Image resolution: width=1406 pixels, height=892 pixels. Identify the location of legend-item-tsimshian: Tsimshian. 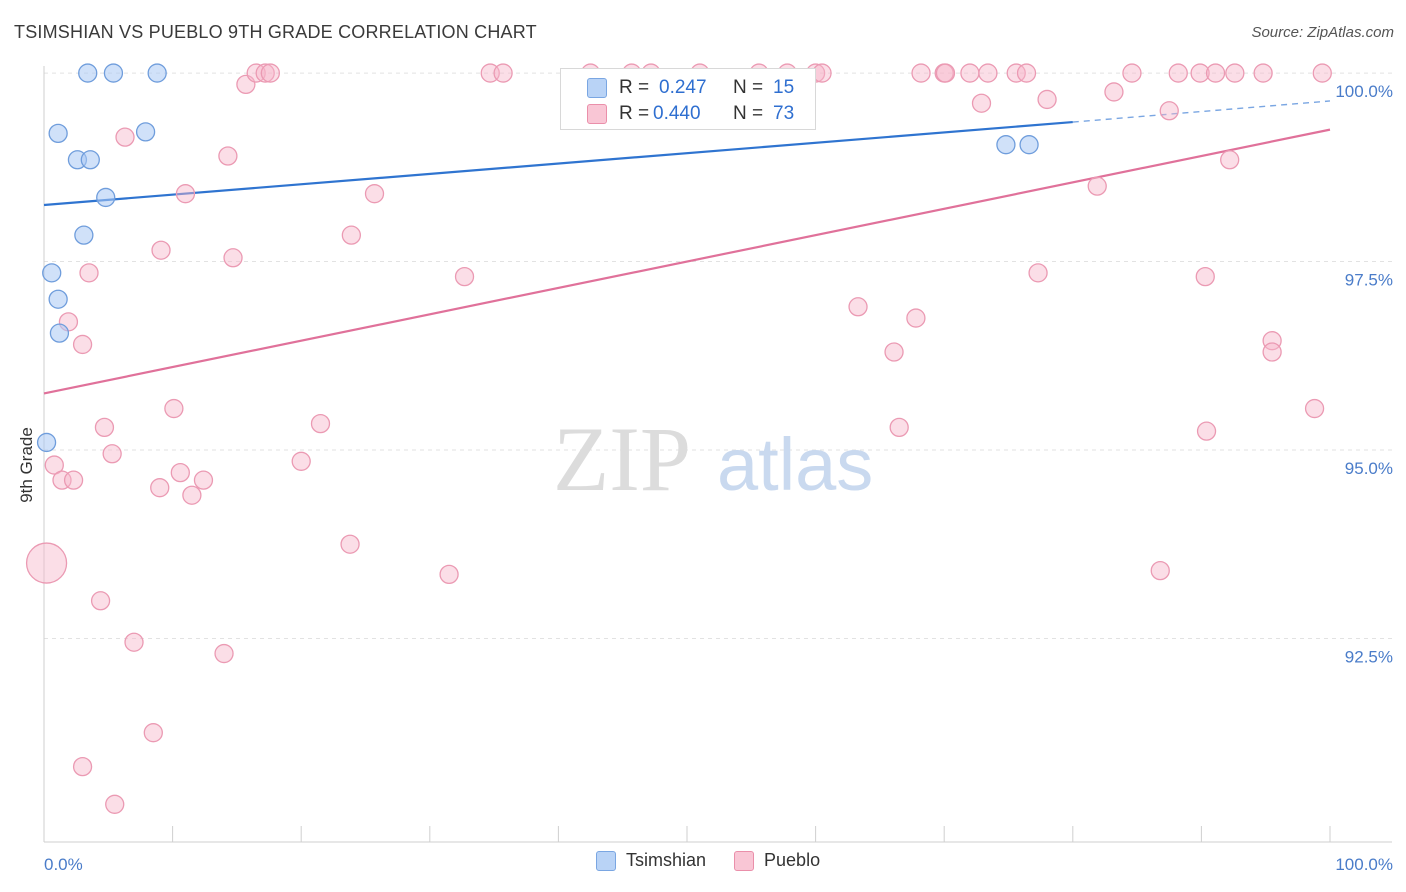
(651, 860).